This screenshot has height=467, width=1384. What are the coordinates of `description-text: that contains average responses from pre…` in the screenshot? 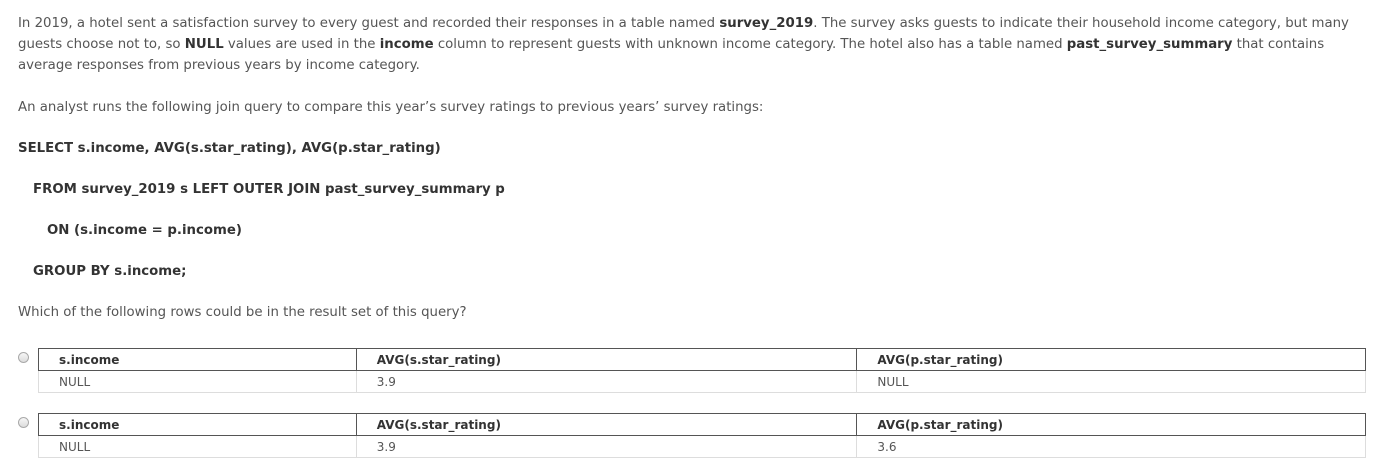 It's located at (671, 55).